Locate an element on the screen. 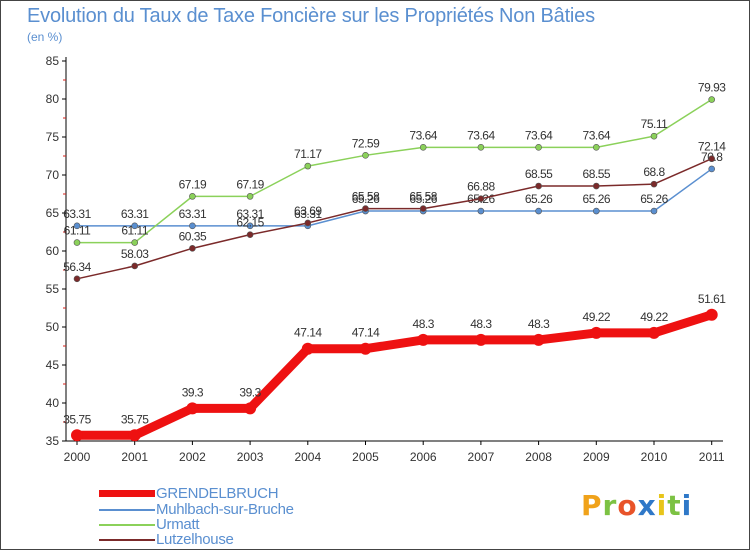  legend-label: Lutzelhouse is located at coordinates (195, 539).